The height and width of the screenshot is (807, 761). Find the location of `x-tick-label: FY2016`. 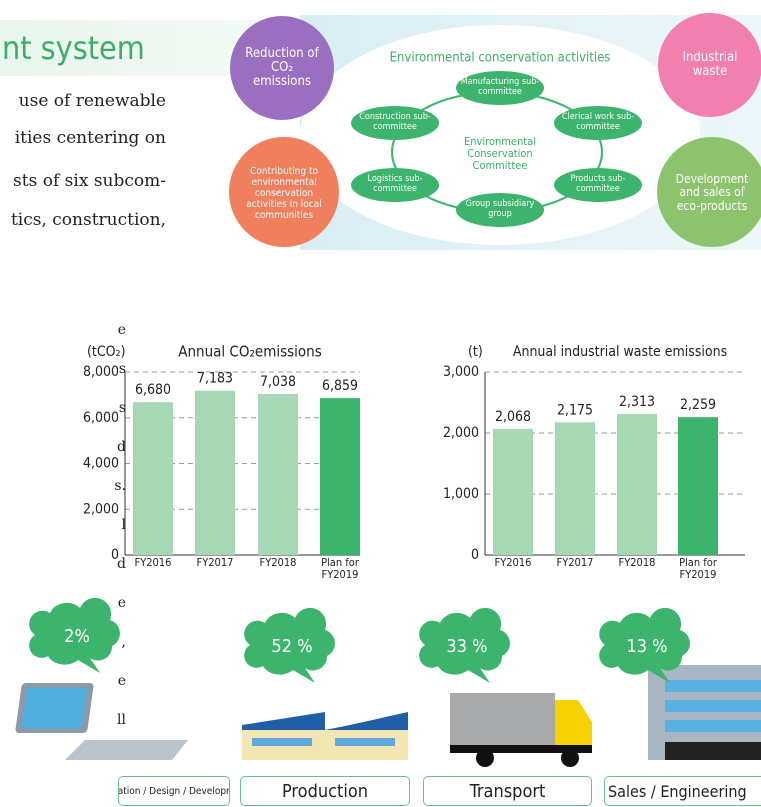

x-tick-label: FY2016 is located at coordinates (153, 563).